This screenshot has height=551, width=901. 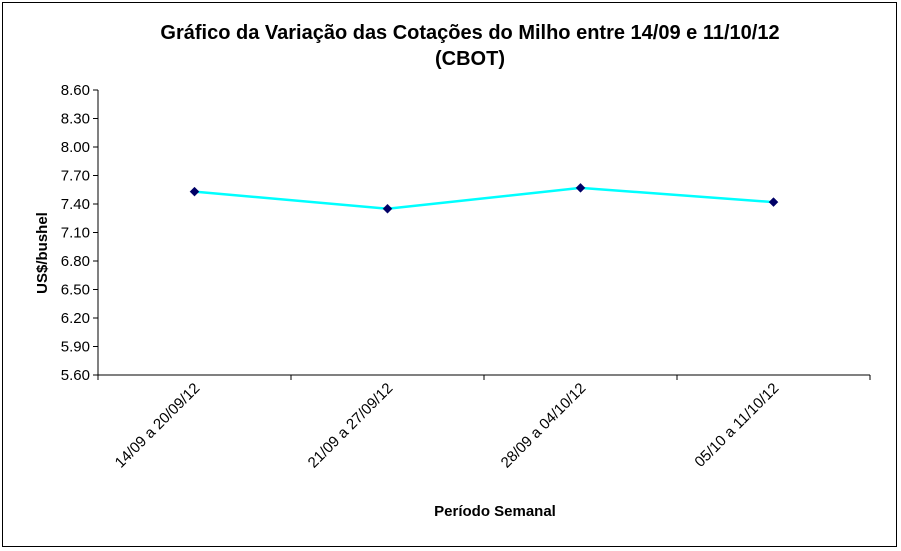 I want to click on y-tick-label: 8.00, so click(x=75, y=147).